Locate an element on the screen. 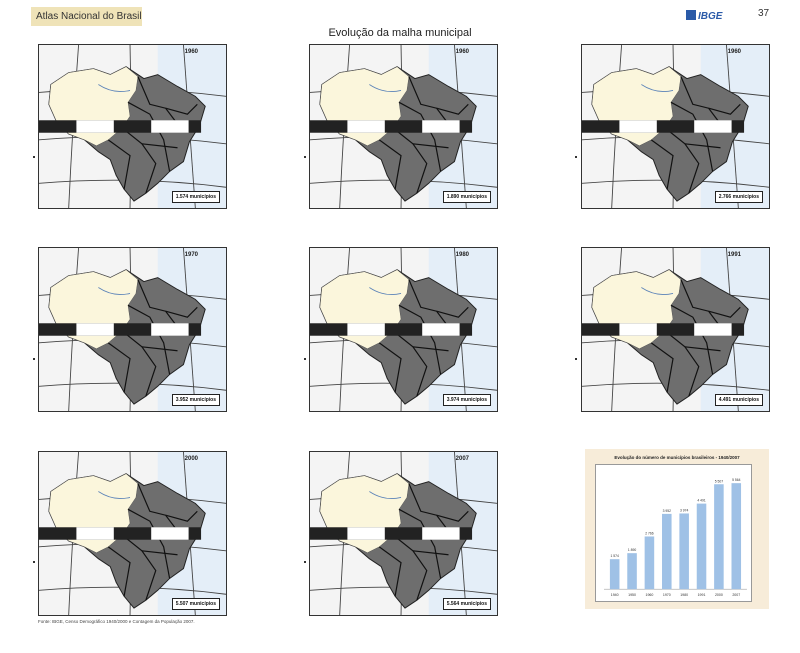 Image resolution: width=800 pixels, height=653 pixels. municipality-count: 5.564 municípios is located at coordinates (466, 604).